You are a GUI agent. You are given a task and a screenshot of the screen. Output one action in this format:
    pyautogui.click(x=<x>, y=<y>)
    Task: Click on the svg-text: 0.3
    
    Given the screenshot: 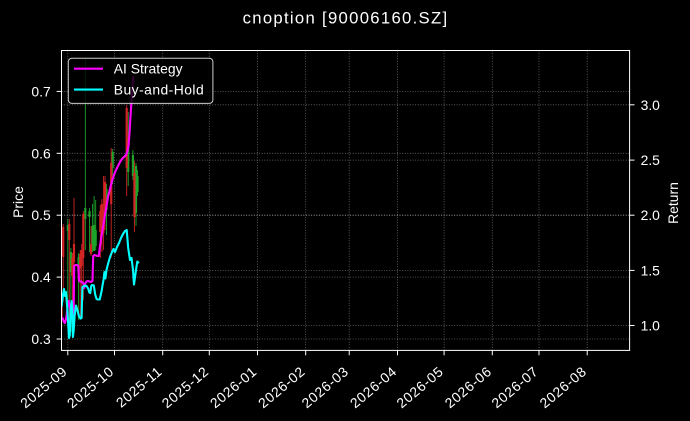 What is the action you would take?
    pyautogui.click(x=41, y=339)
    